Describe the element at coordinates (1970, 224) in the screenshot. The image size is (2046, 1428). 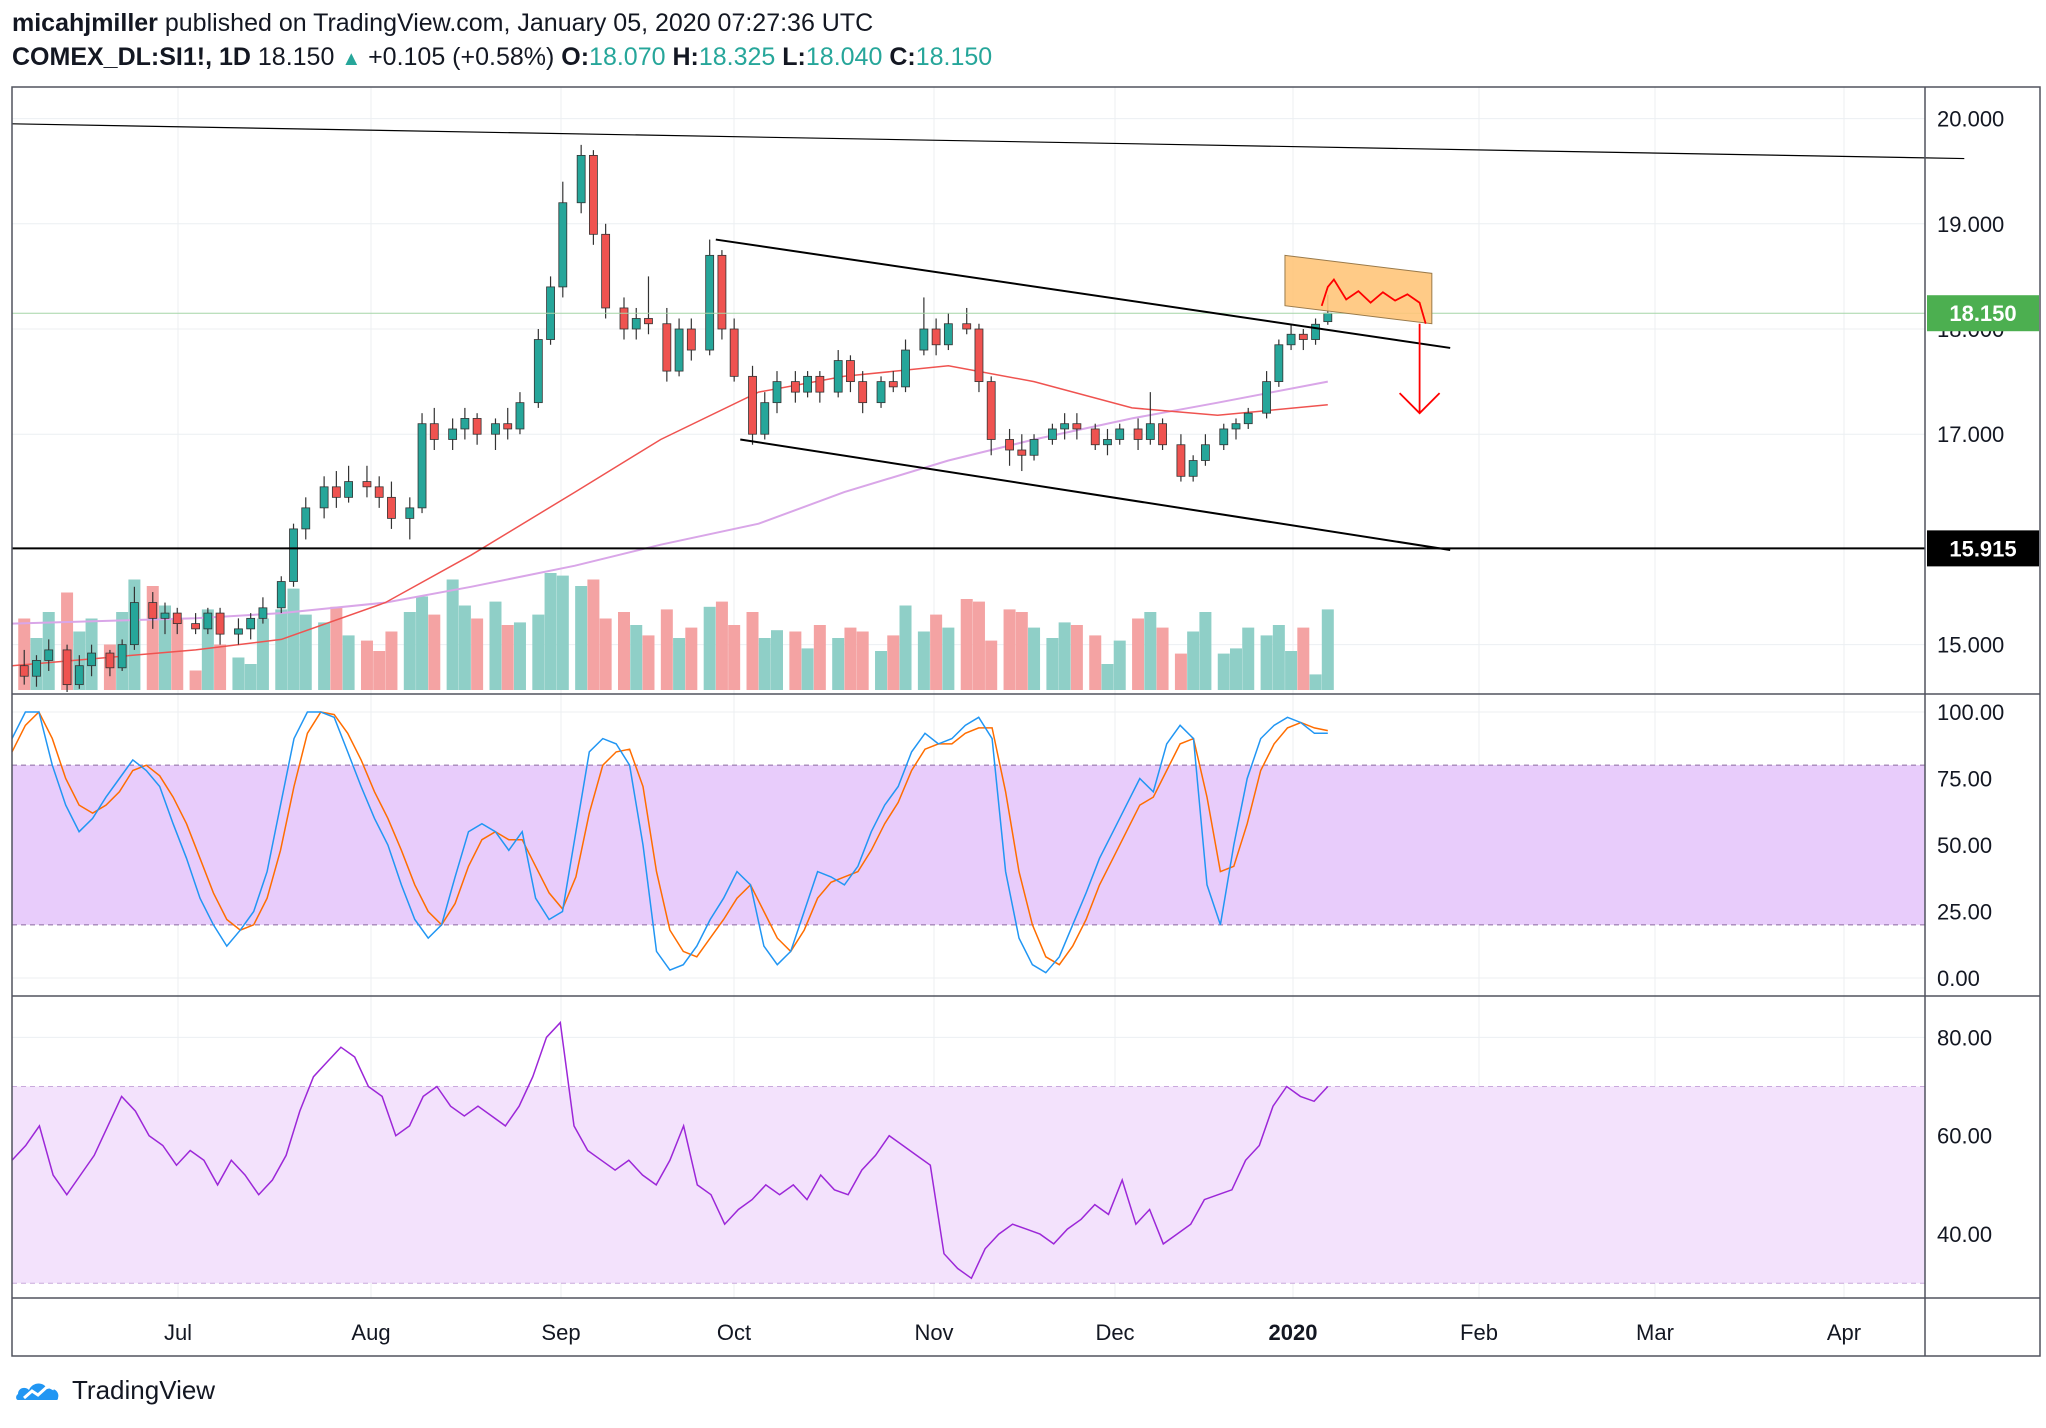
I see `price-tick-label: 19.000` at that location.